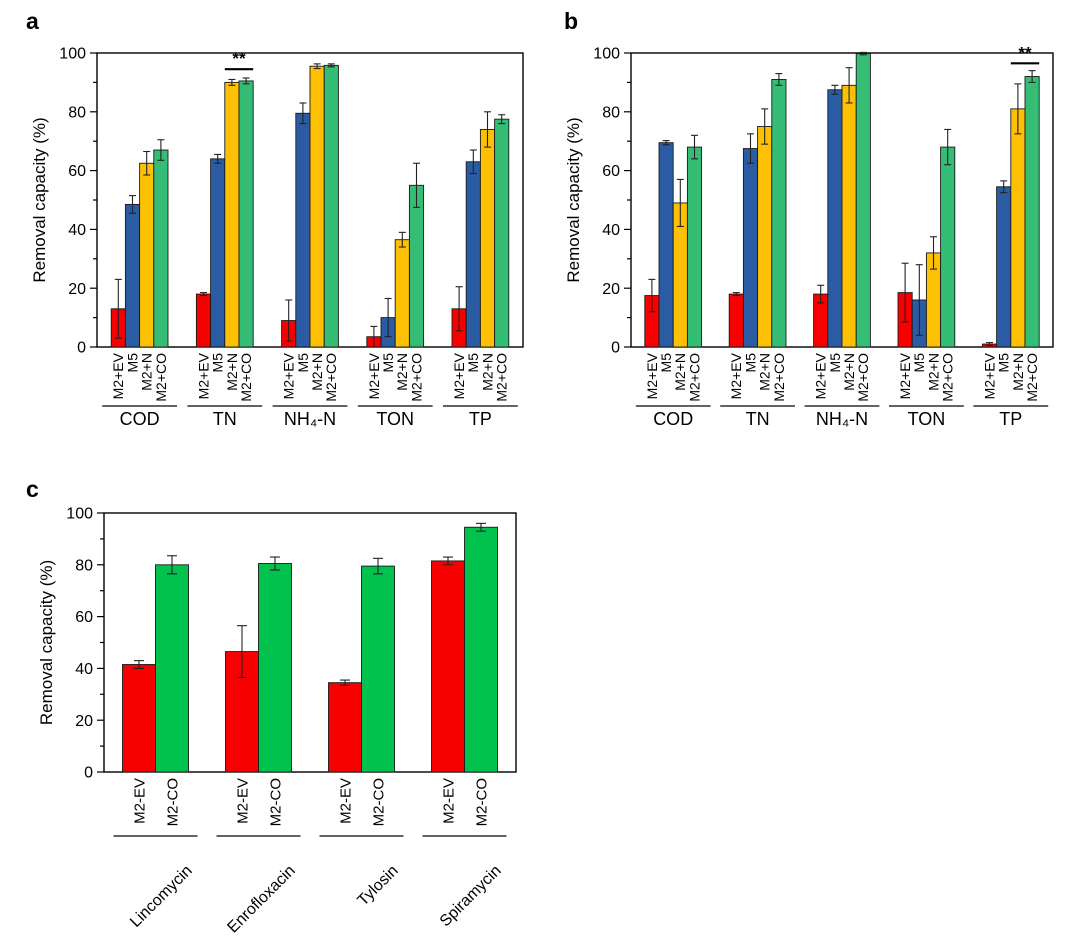 This screenshot has height=945, width=1080. I want to click on group-label: Spiramycin, so click(471, 896).